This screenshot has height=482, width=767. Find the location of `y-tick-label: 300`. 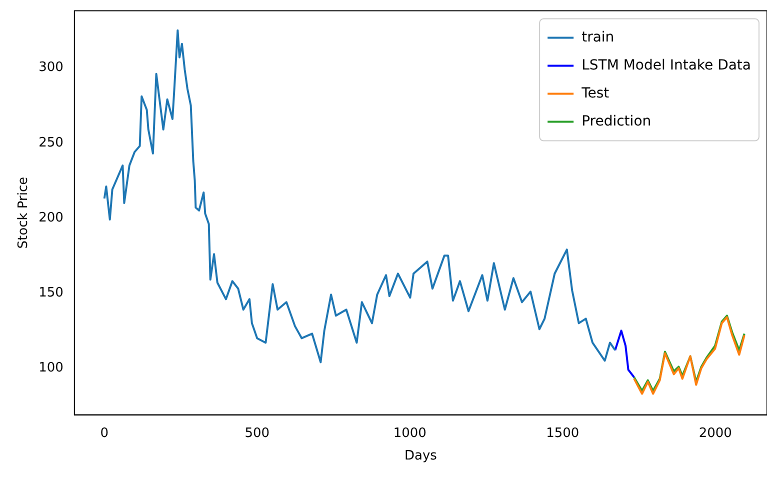

y-tick-label: 300 is located at coordinates (51, 68).